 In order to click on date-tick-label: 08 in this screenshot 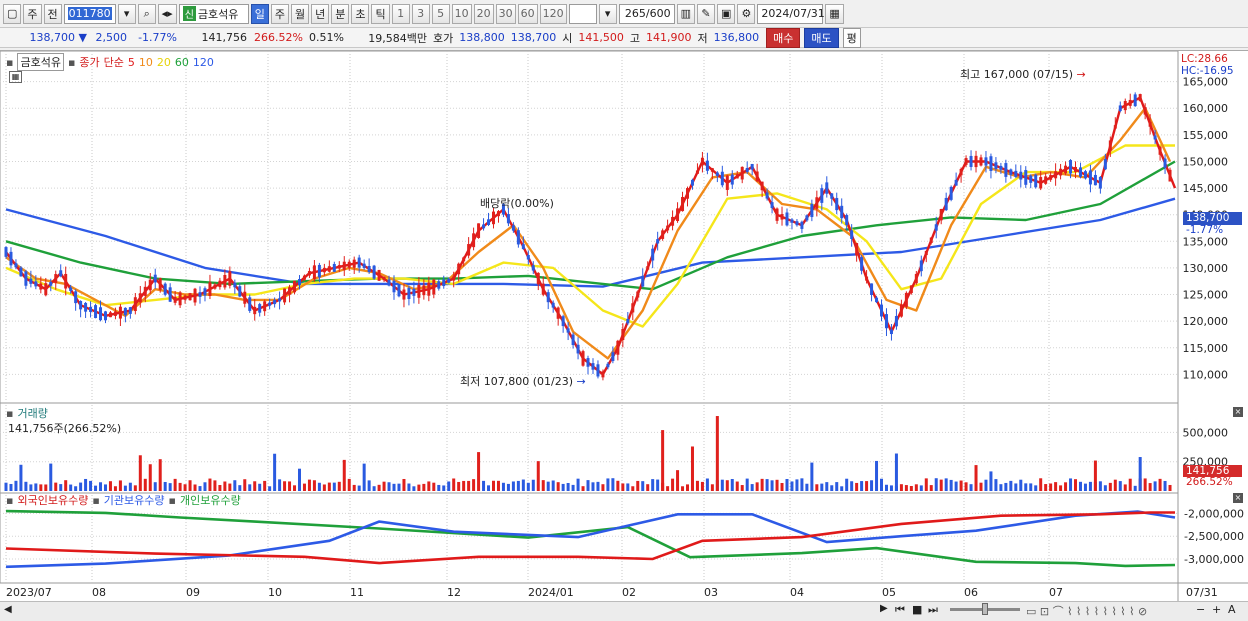, I will do `click(99, 592)`.